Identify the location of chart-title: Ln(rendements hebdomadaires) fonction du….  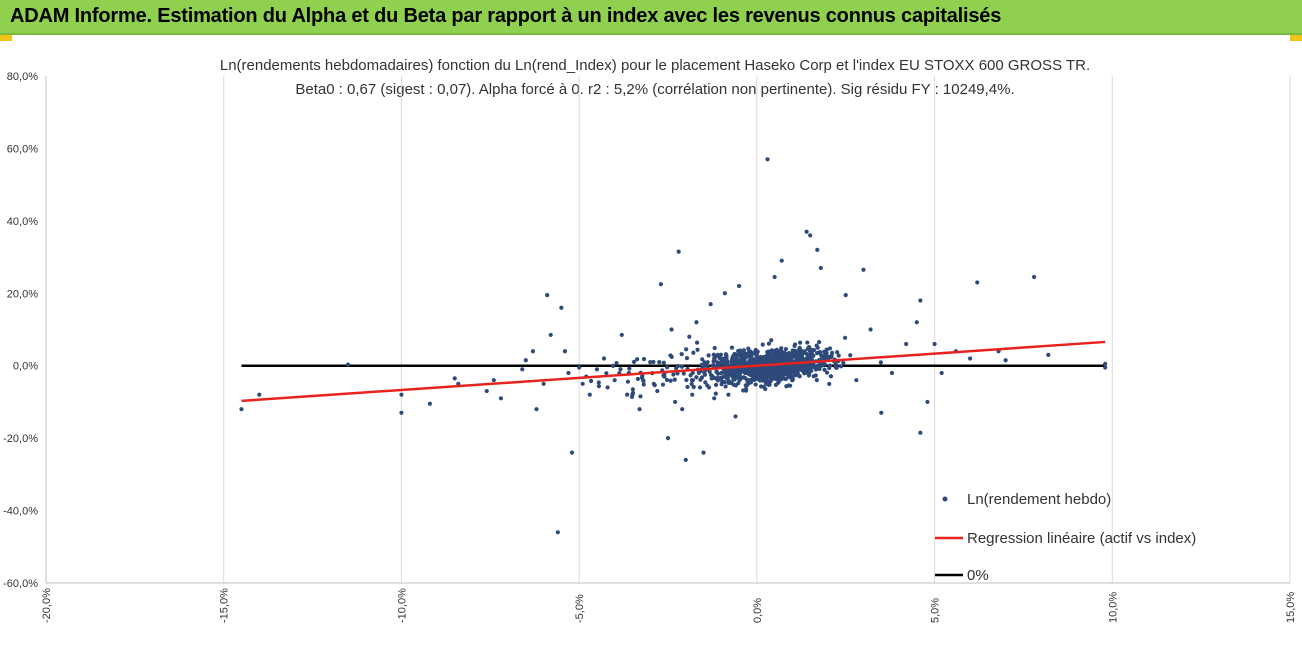
(655, 65).